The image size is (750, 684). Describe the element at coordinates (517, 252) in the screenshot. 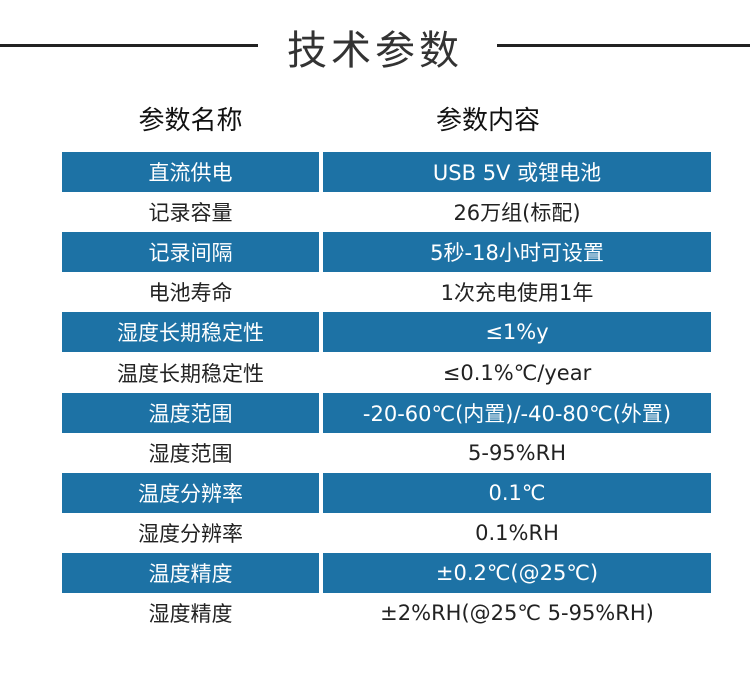

I see `param-value: 5秒-18小时可设置` at that location.